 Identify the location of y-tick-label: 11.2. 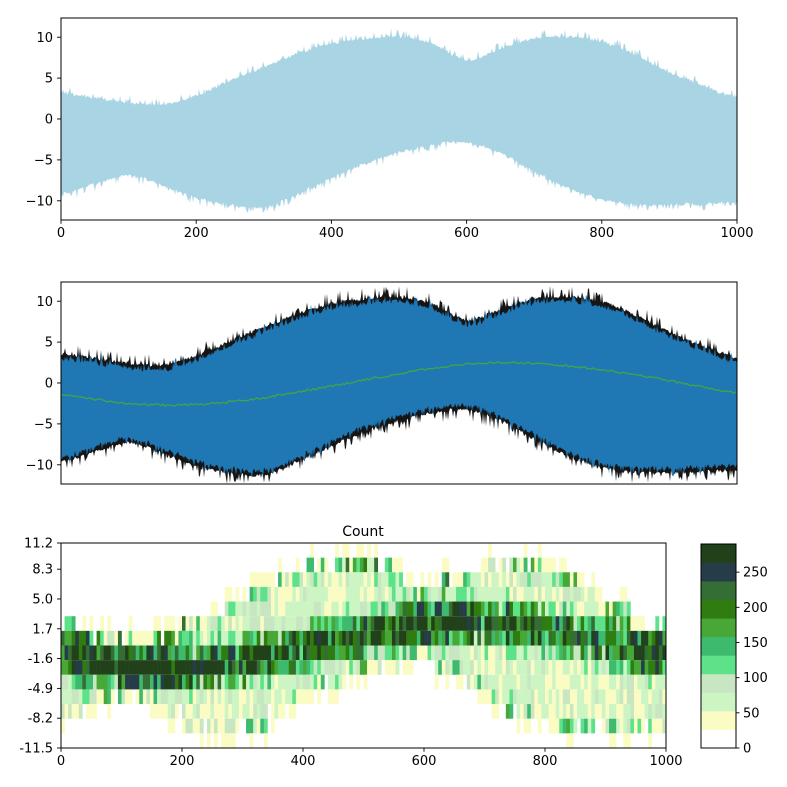
(38, 544).